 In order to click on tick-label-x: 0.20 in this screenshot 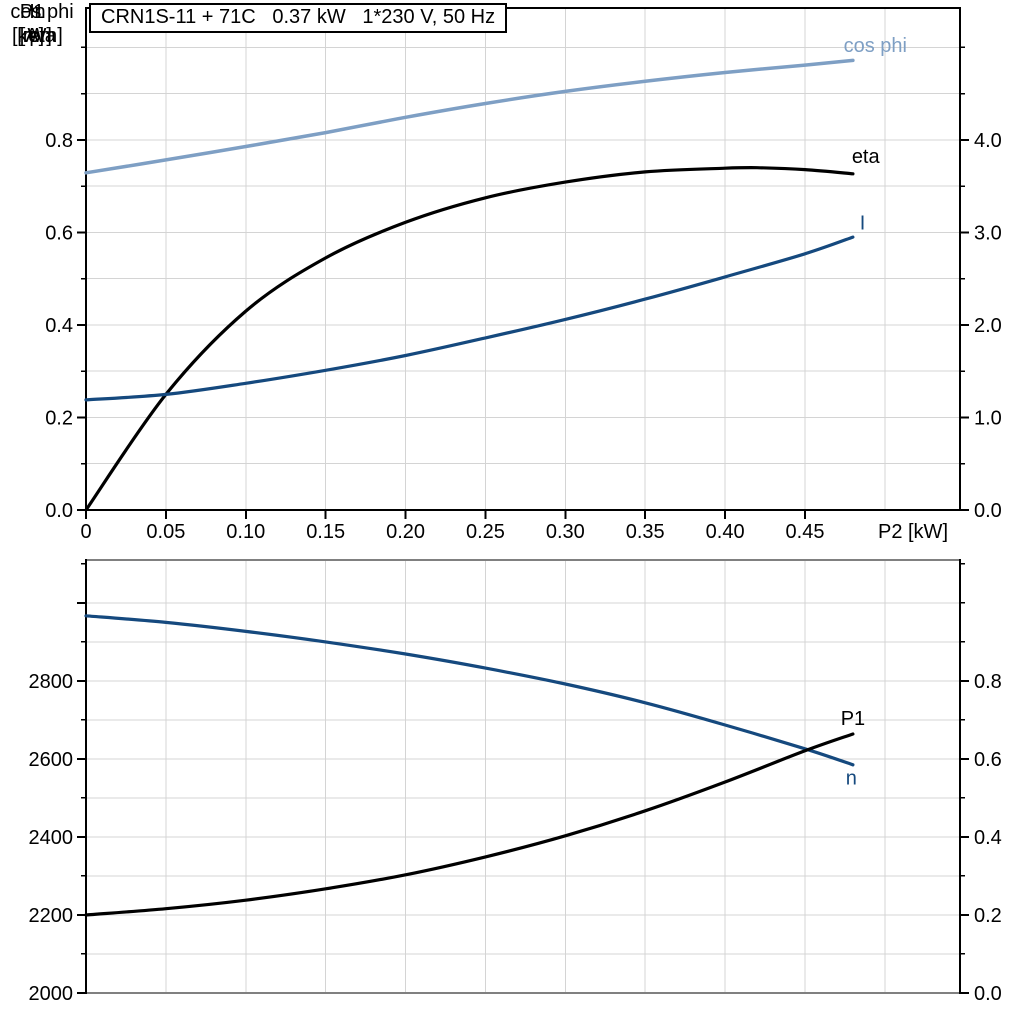, I will do `click(405, 532)`.